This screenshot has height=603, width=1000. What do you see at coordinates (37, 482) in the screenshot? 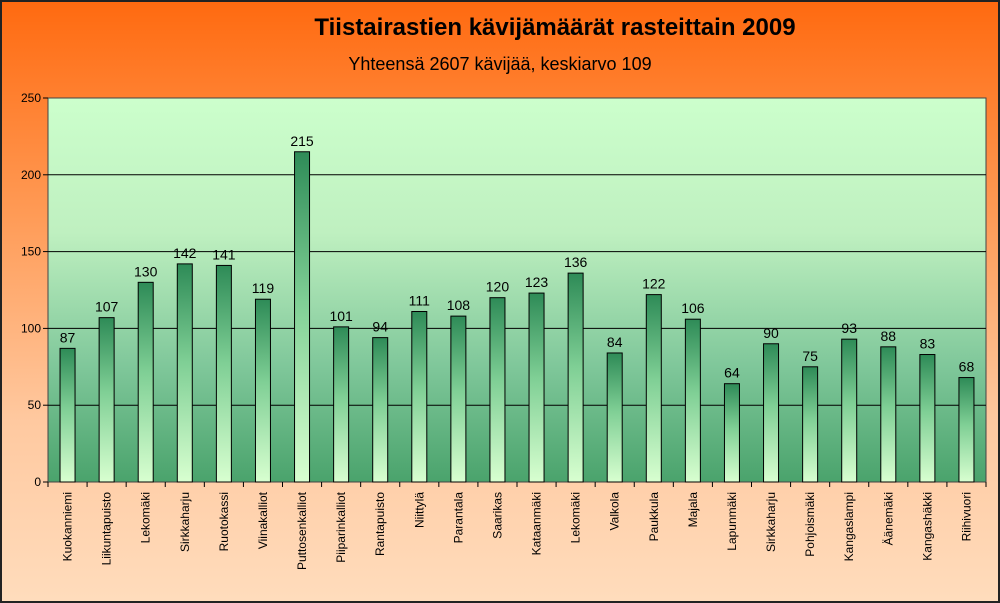
I see `y-tick-label: 0` at bounding box center [37, 482].